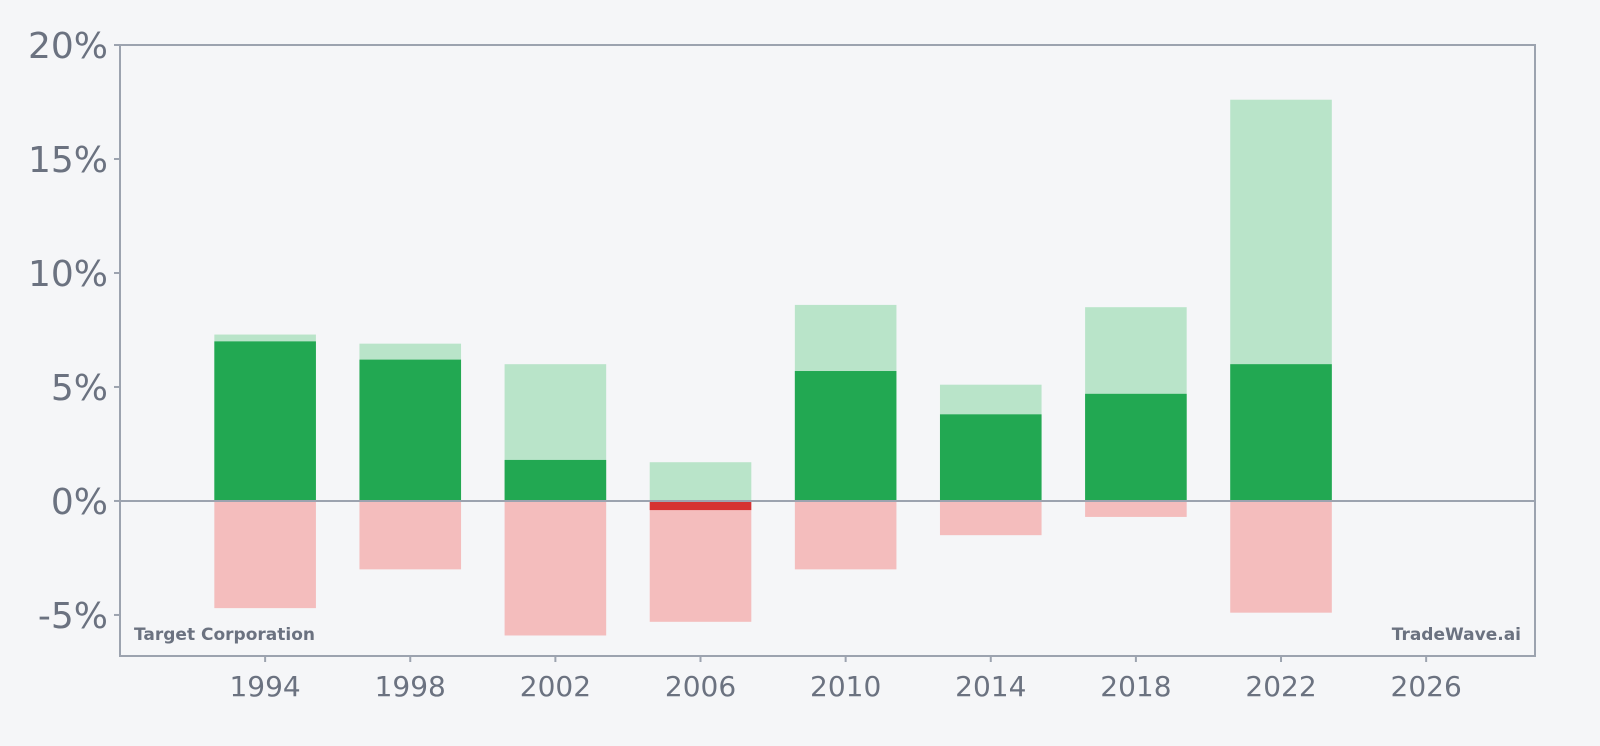 This screenshot has height=746, width=1600. Describe the element at coordinates (1280, 686) in the screenshot. I see `x-tick-label: 2022` at that location.